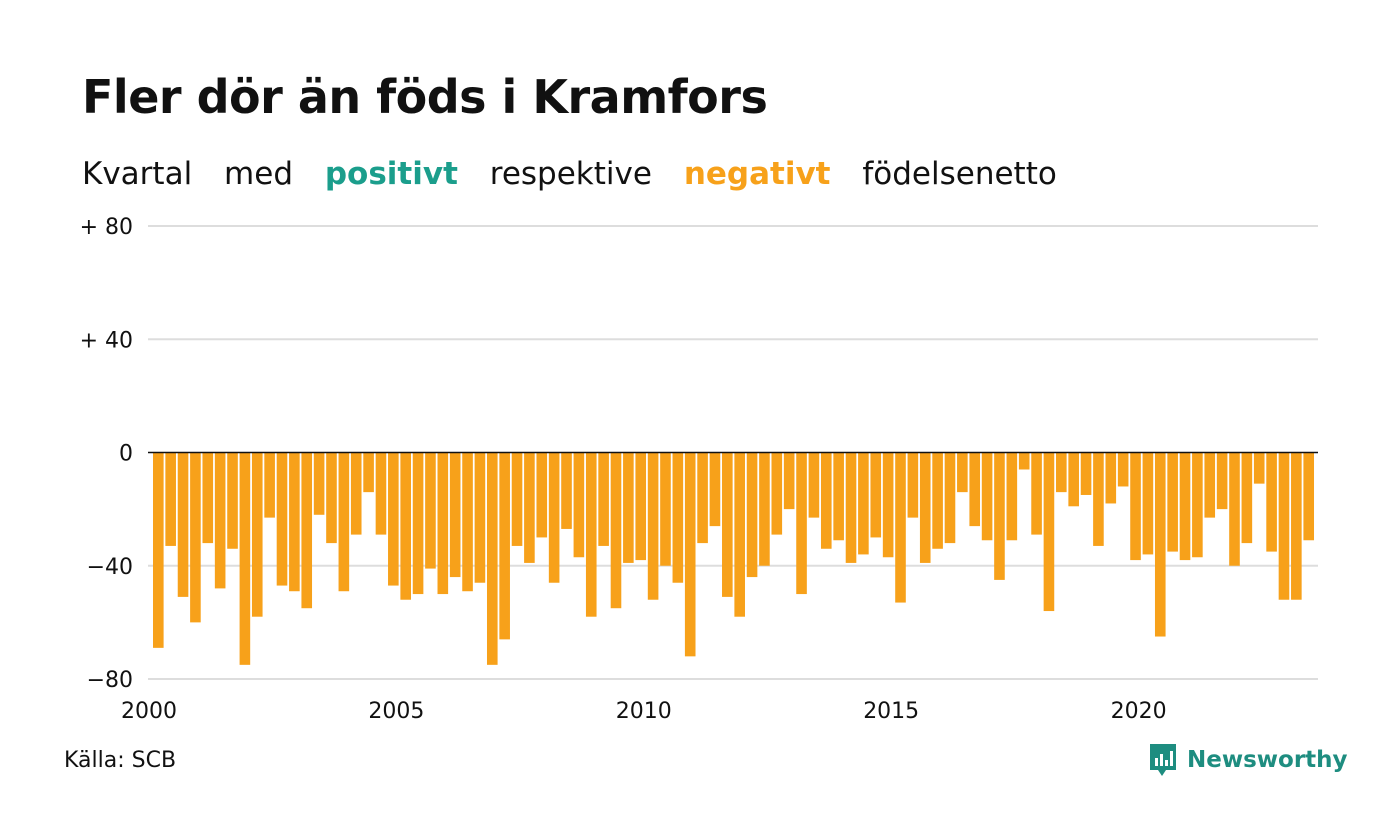 Image resolution: width=1400 pixels, height=840 pixels. Describe the element at coordinates (126, 454) in the screenshot. I see `y-tick-label: 0` at that location.